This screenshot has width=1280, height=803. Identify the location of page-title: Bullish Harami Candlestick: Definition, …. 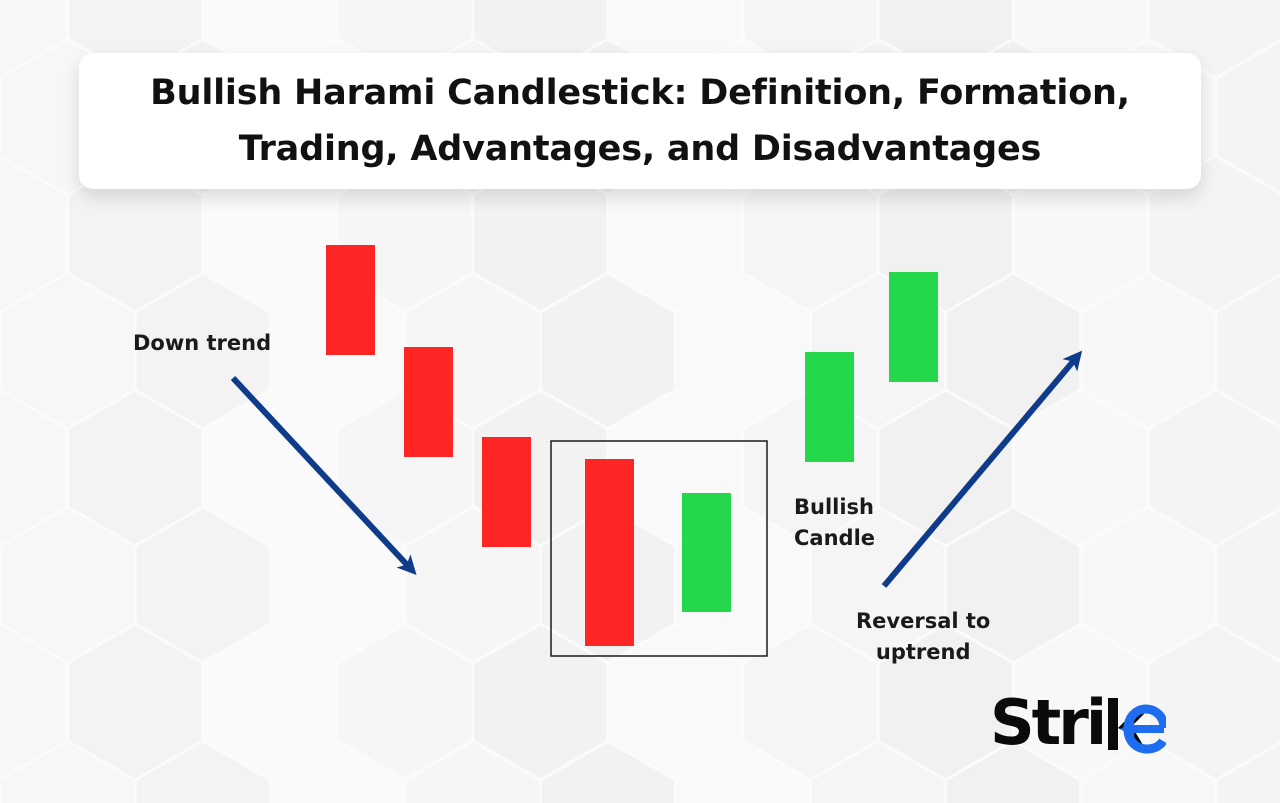
(640, 121).